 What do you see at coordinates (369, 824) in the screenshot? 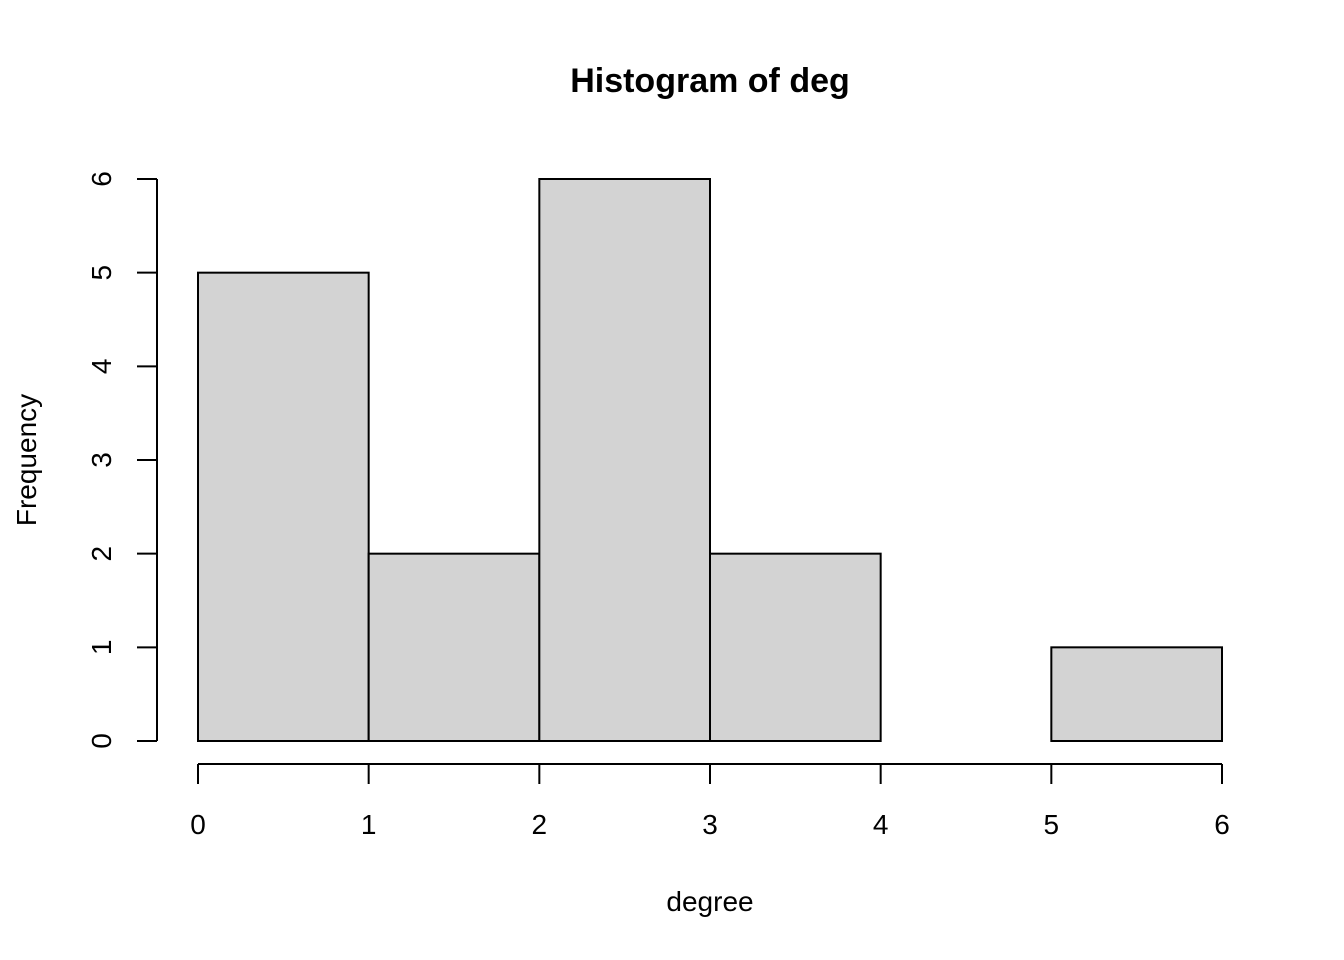
I see `x-tick-label: 1` at bounding box center [369, 824].